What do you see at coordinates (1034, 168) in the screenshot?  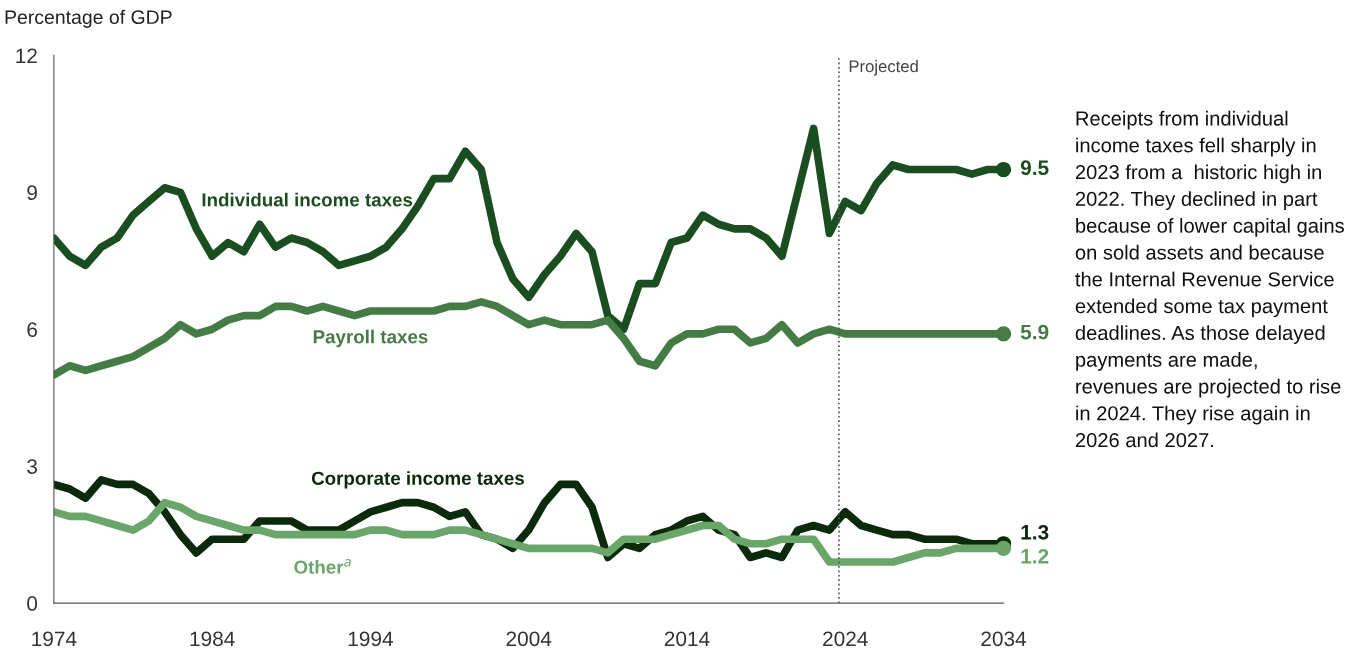 I see `data-label: 9.5` at bounding box center [1034, 168].